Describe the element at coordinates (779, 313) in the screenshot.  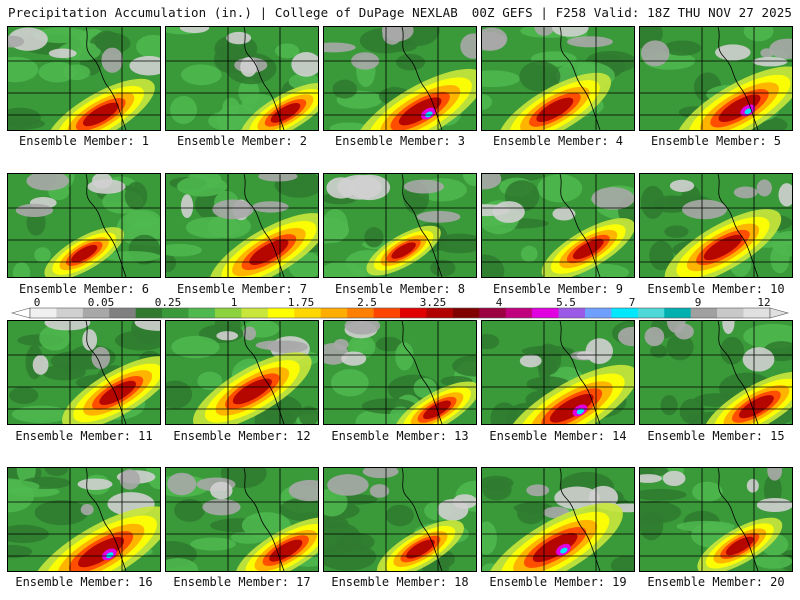
I see `colorbar-max-arrow` at that location.